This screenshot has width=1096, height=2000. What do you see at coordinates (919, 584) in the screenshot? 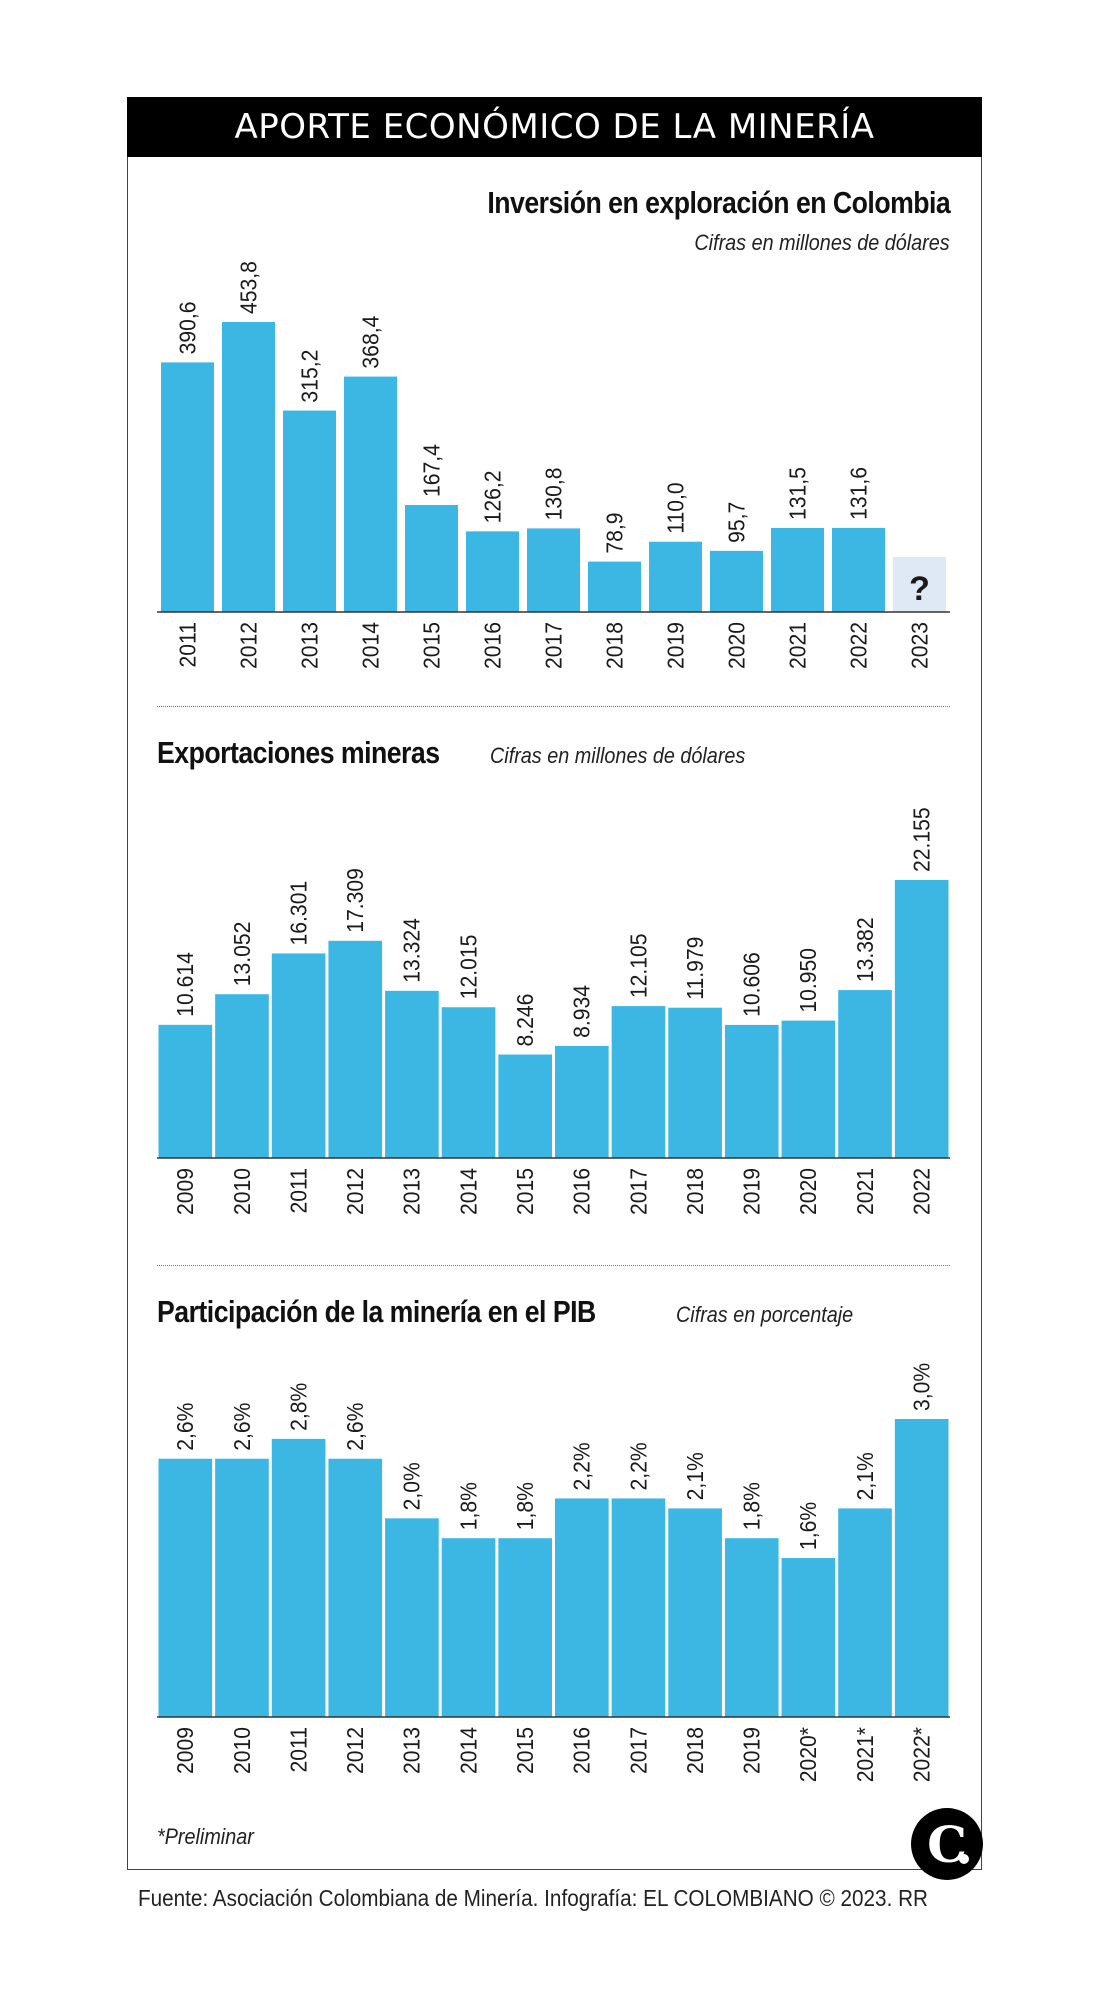
I see `bar-placeholder` at bounding box center [919, 584].